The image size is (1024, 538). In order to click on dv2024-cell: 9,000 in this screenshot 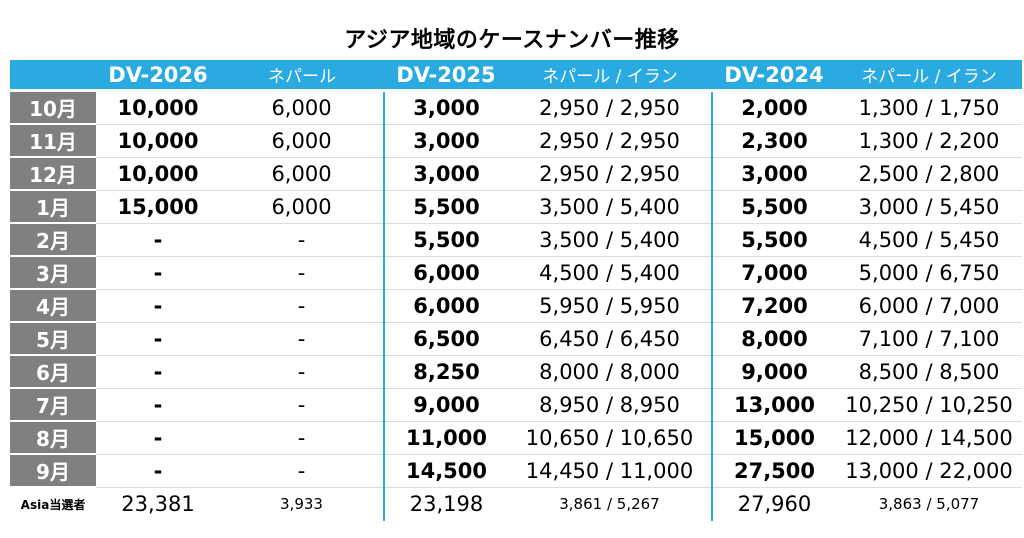, I will do `click(773, 372)`.